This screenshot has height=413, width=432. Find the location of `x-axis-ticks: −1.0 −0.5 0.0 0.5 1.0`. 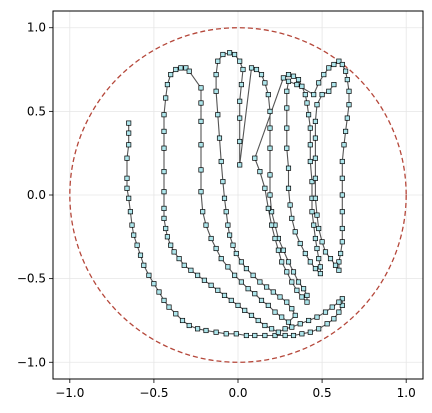

x-axis-ticks: −1.0 −0.5 0.0 0.5 1.0 is located at coordinates (235, 389).